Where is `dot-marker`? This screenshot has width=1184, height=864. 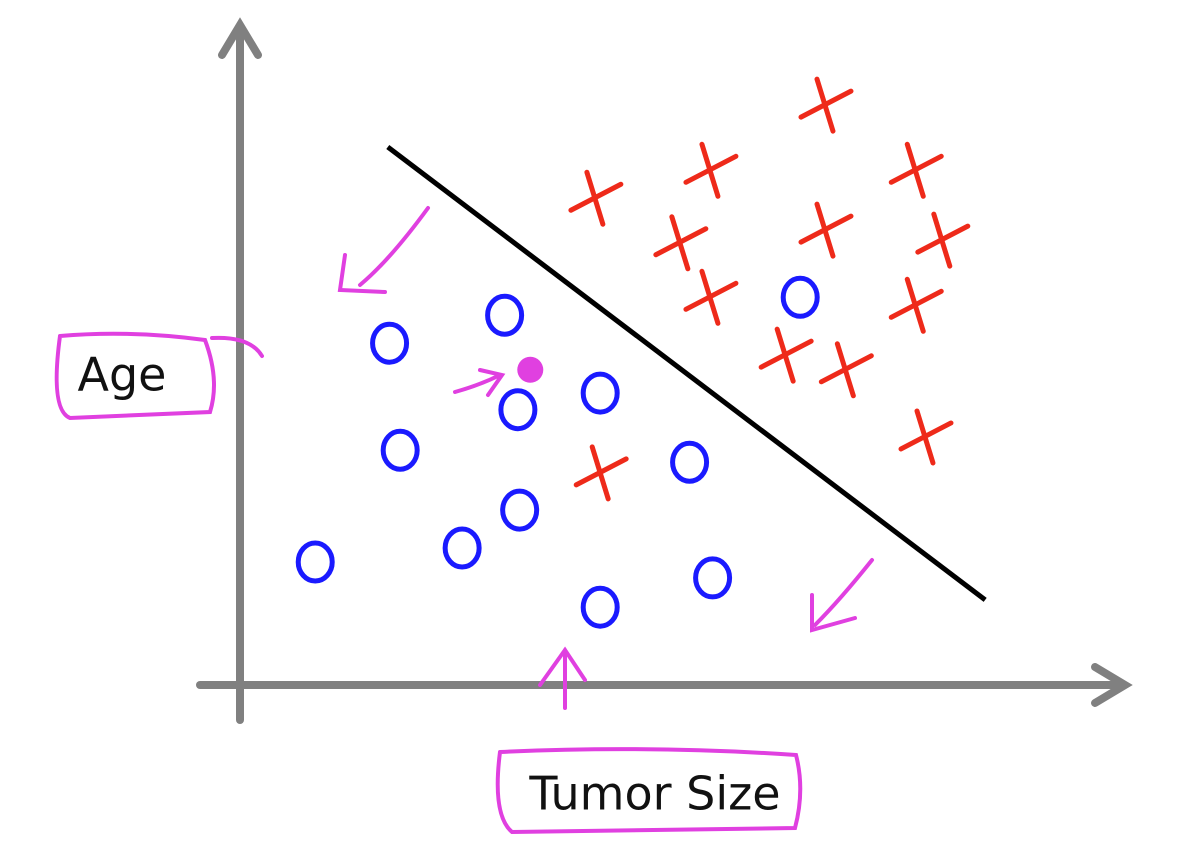 dot-marker is located at coordinates (530, 369).